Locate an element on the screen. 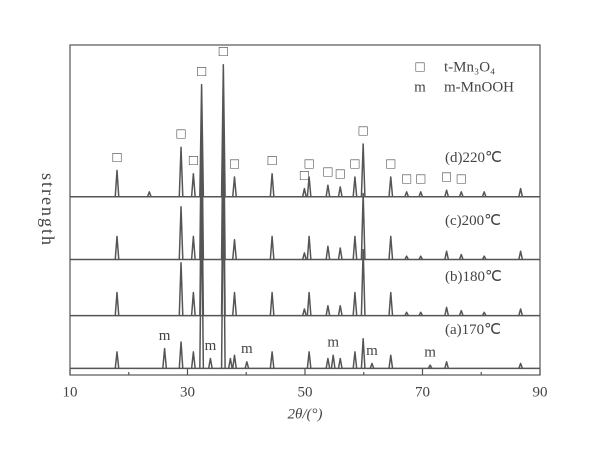  series-label: (a)170℃ is located at coordinates (473, 330).